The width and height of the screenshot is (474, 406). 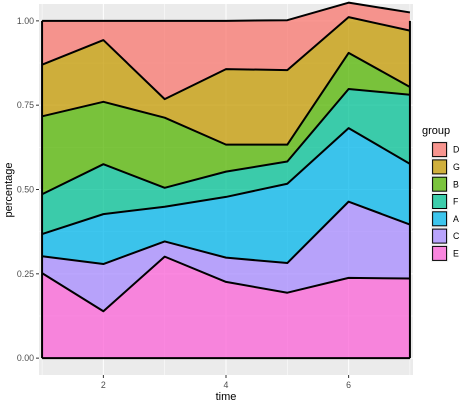 What do you see at coordinates (226, 397) in the screenshot?
I see `x-axis-title: time` at bounding box center [226, 397].